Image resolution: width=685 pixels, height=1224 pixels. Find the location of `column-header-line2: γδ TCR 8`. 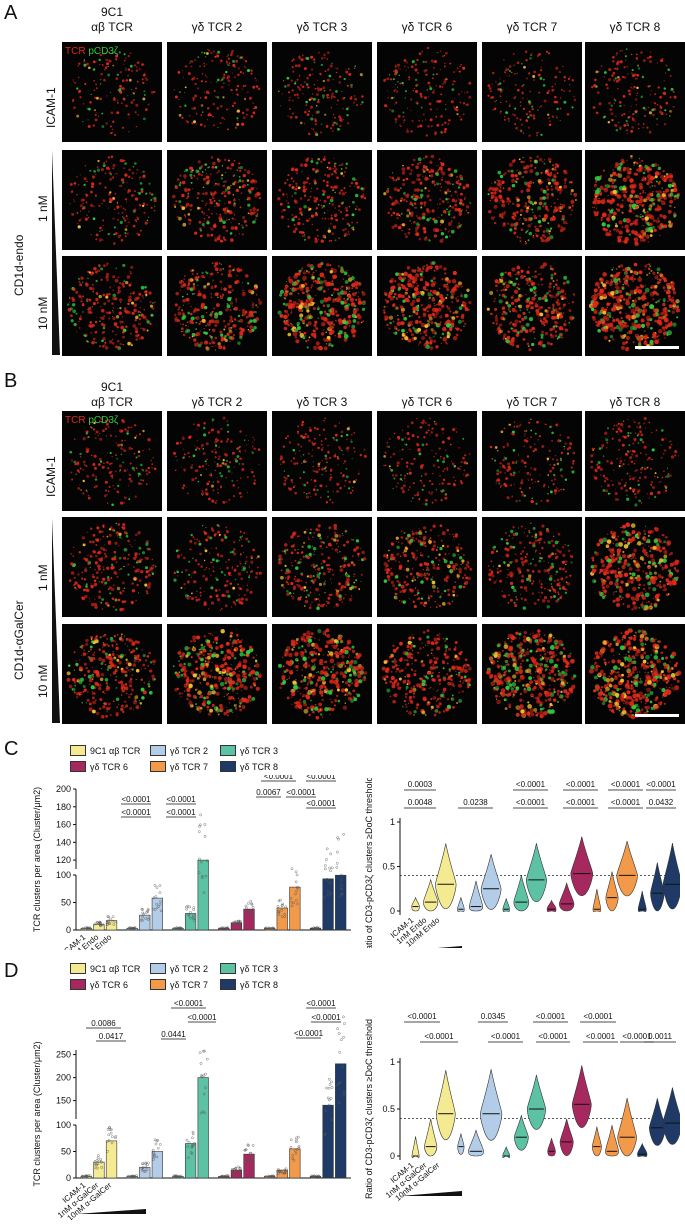

column-header-line2: γδ TCR 8 is located at coordinates (635, 27).